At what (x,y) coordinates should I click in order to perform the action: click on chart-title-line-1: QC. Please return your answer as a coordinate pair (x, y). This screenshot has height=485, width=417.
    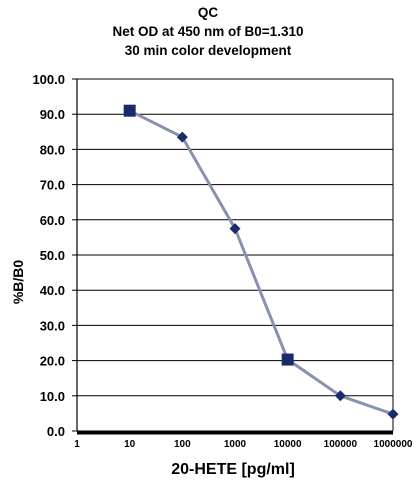
    Looking at the image, I should click on (208, 12).